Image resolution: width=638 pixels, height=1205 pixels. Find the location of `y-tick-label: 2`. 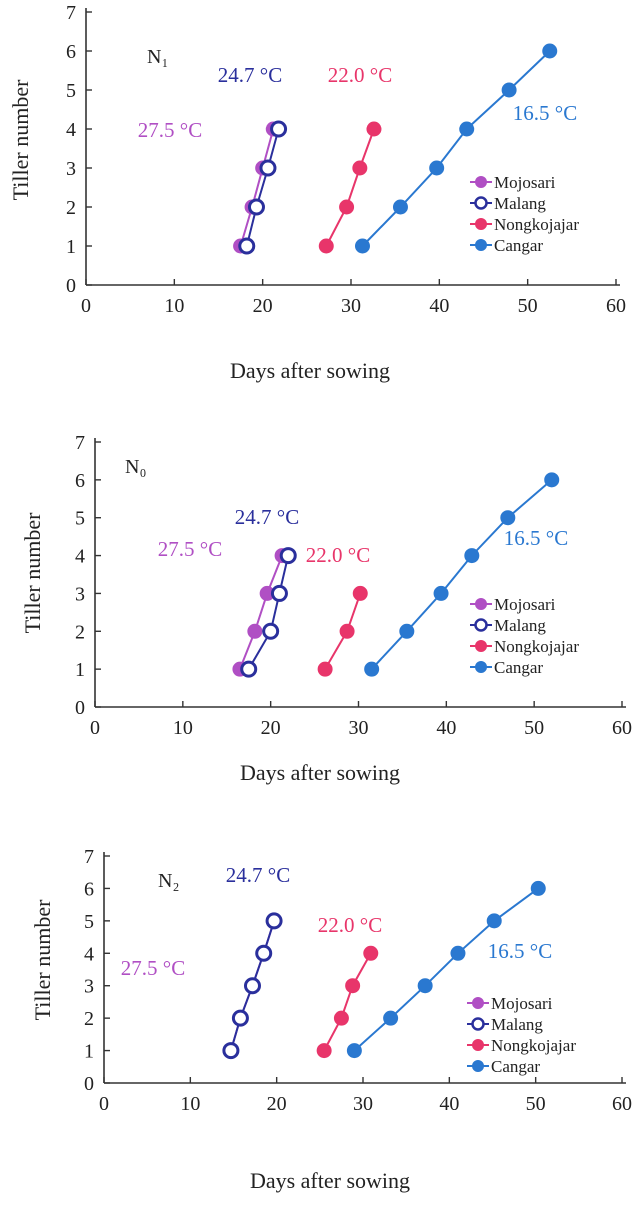

y-tick-label: 2 is located at coordinates (89, 1019).